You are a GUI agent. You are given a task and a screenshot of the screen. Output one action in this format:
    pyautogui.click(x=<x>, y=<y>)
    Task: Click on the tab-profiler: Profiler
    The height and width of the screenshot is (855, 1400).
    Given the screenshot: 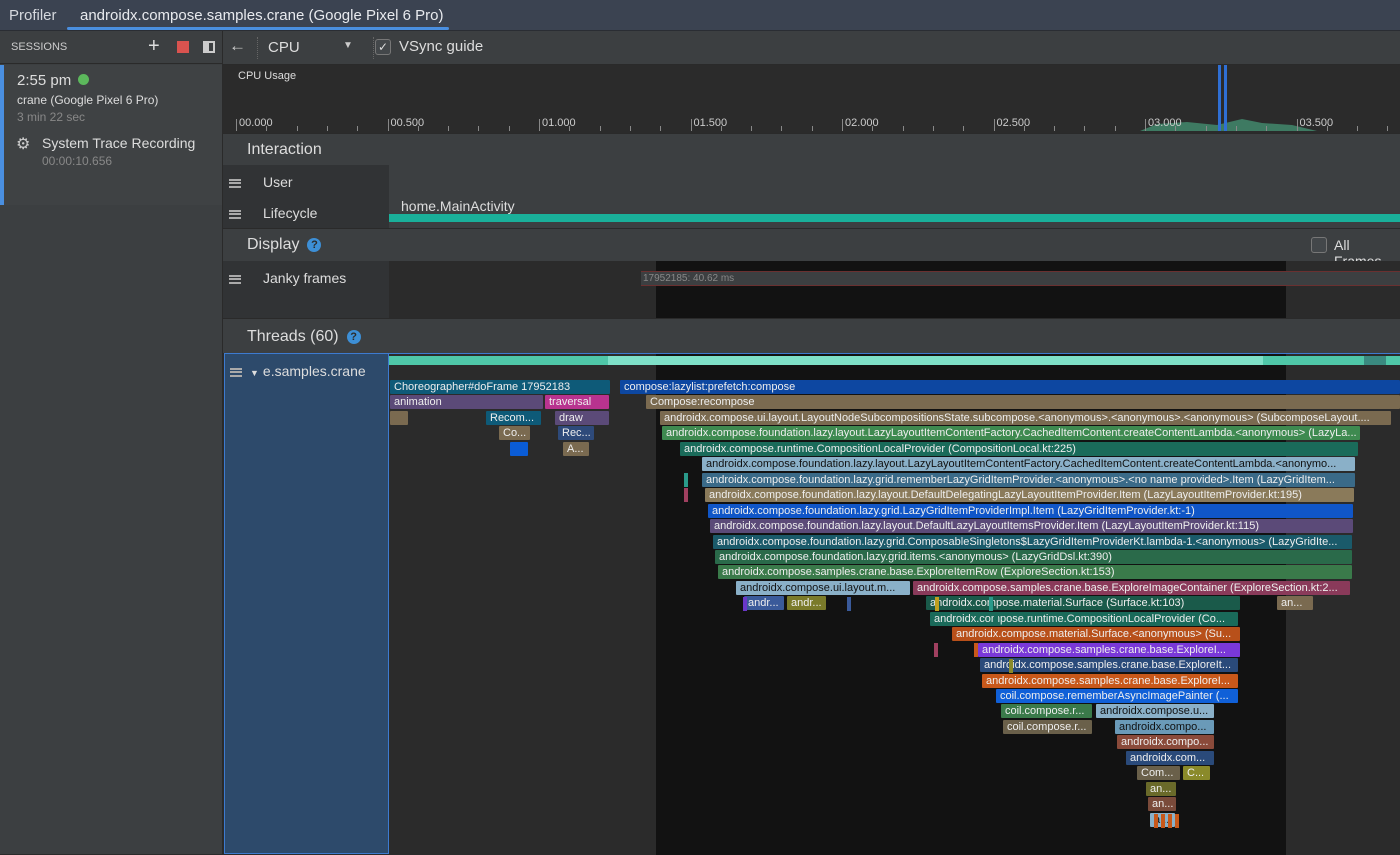 What is the action you would take?
    pyautogui.click(x=33, y=15)
    